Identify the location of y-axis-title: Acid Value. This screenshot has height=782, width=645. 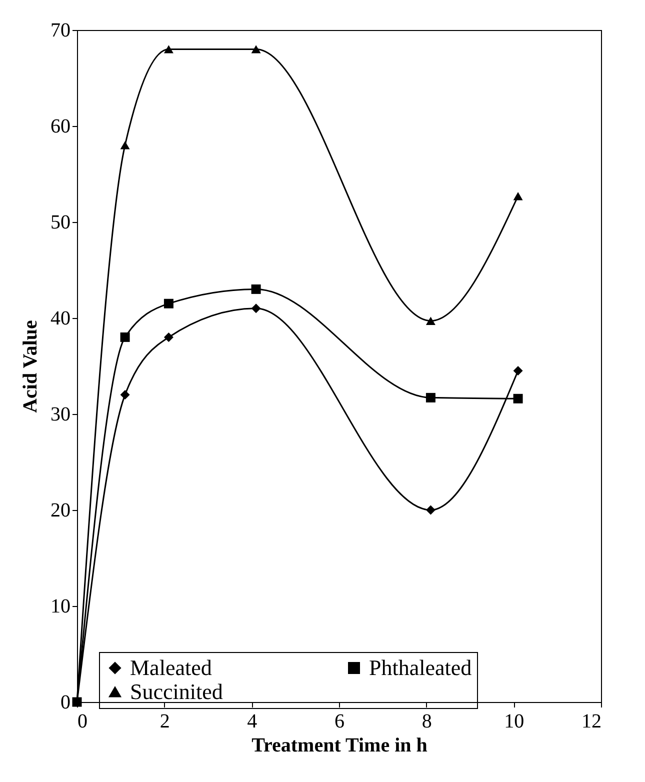
(31, 366).